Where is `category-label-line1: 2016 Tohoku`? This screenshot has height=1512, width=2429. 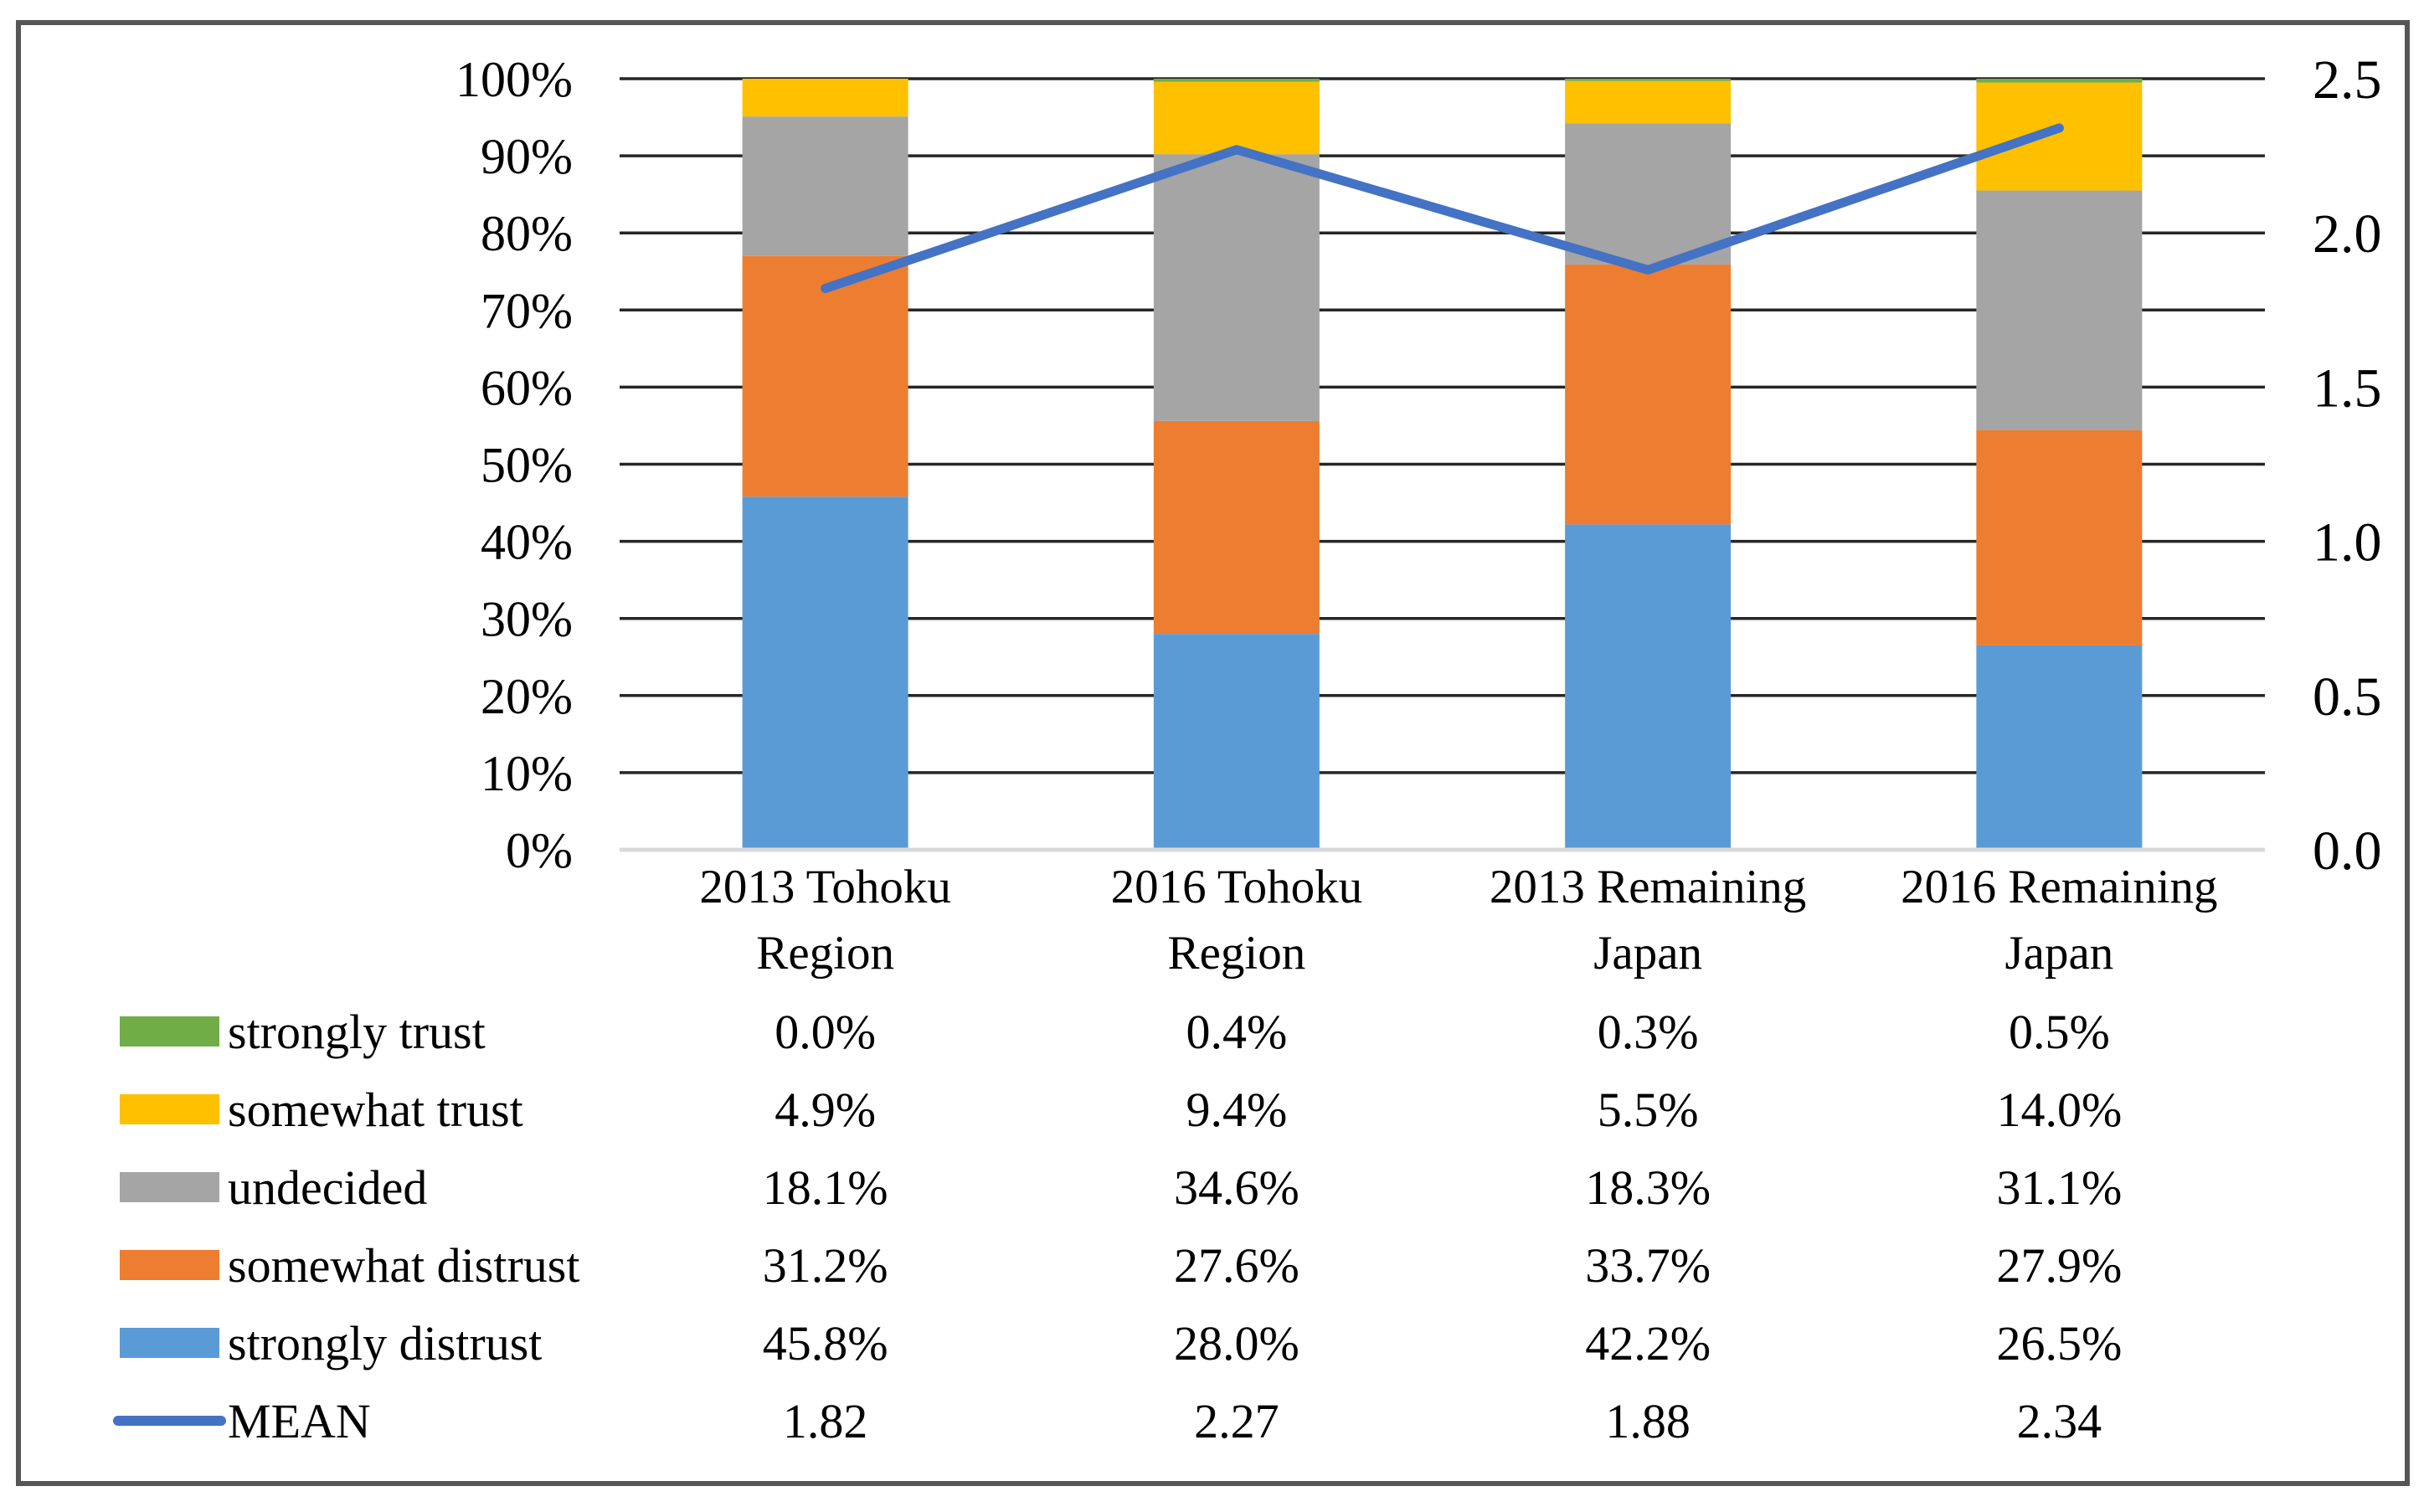
category-label-line1: 2016 Tohoku is located at coordinates (1237, 887).